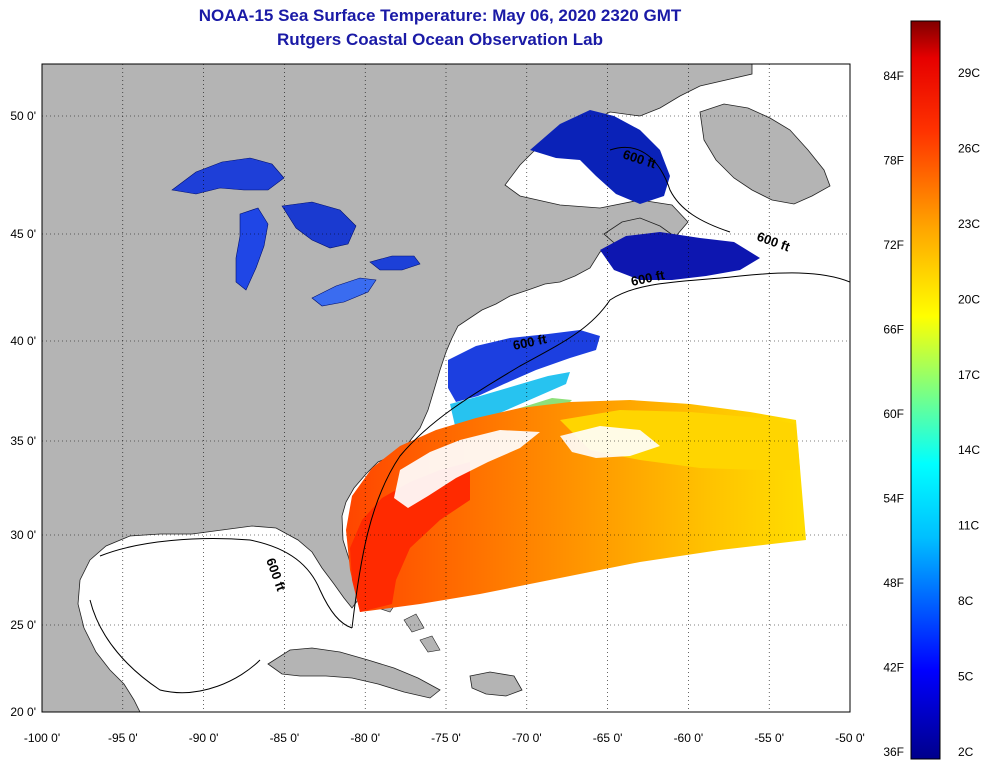 Image resolution: width=984 pixels, height=770 pixels. What do you see at coordinates (969, 299) in the screenshot?
I see `colorbar-c-label: 20C` at bounding box center [969, 299].